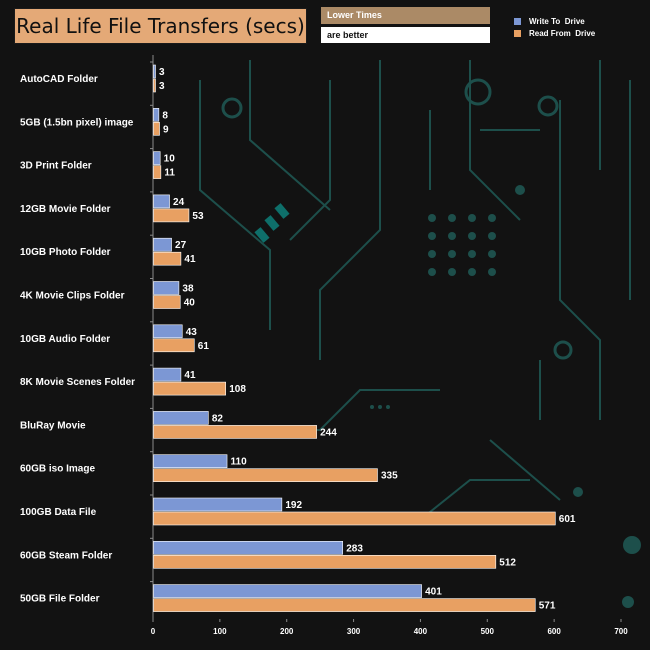 This screenshot has width=650, height=650. What do you see at coordinates (218, 418) in the screenshot?
I see `value-label-write: 82` at bounding box center [218, 418].